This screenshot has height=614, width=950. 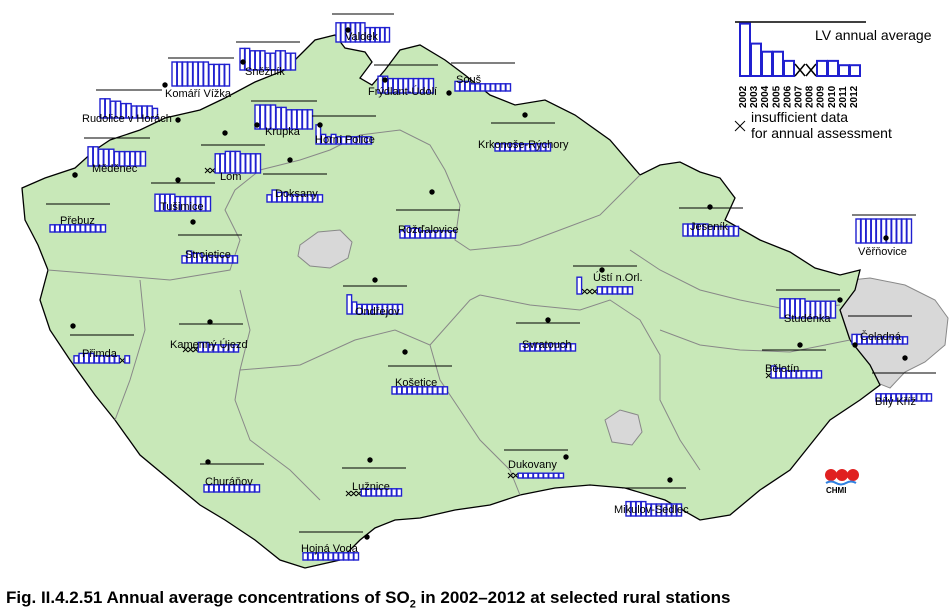 What do you see at coordinates (810, 96) in the screenshot?
I see `legend-year-label: 2008` at bounding box center [810, 96].